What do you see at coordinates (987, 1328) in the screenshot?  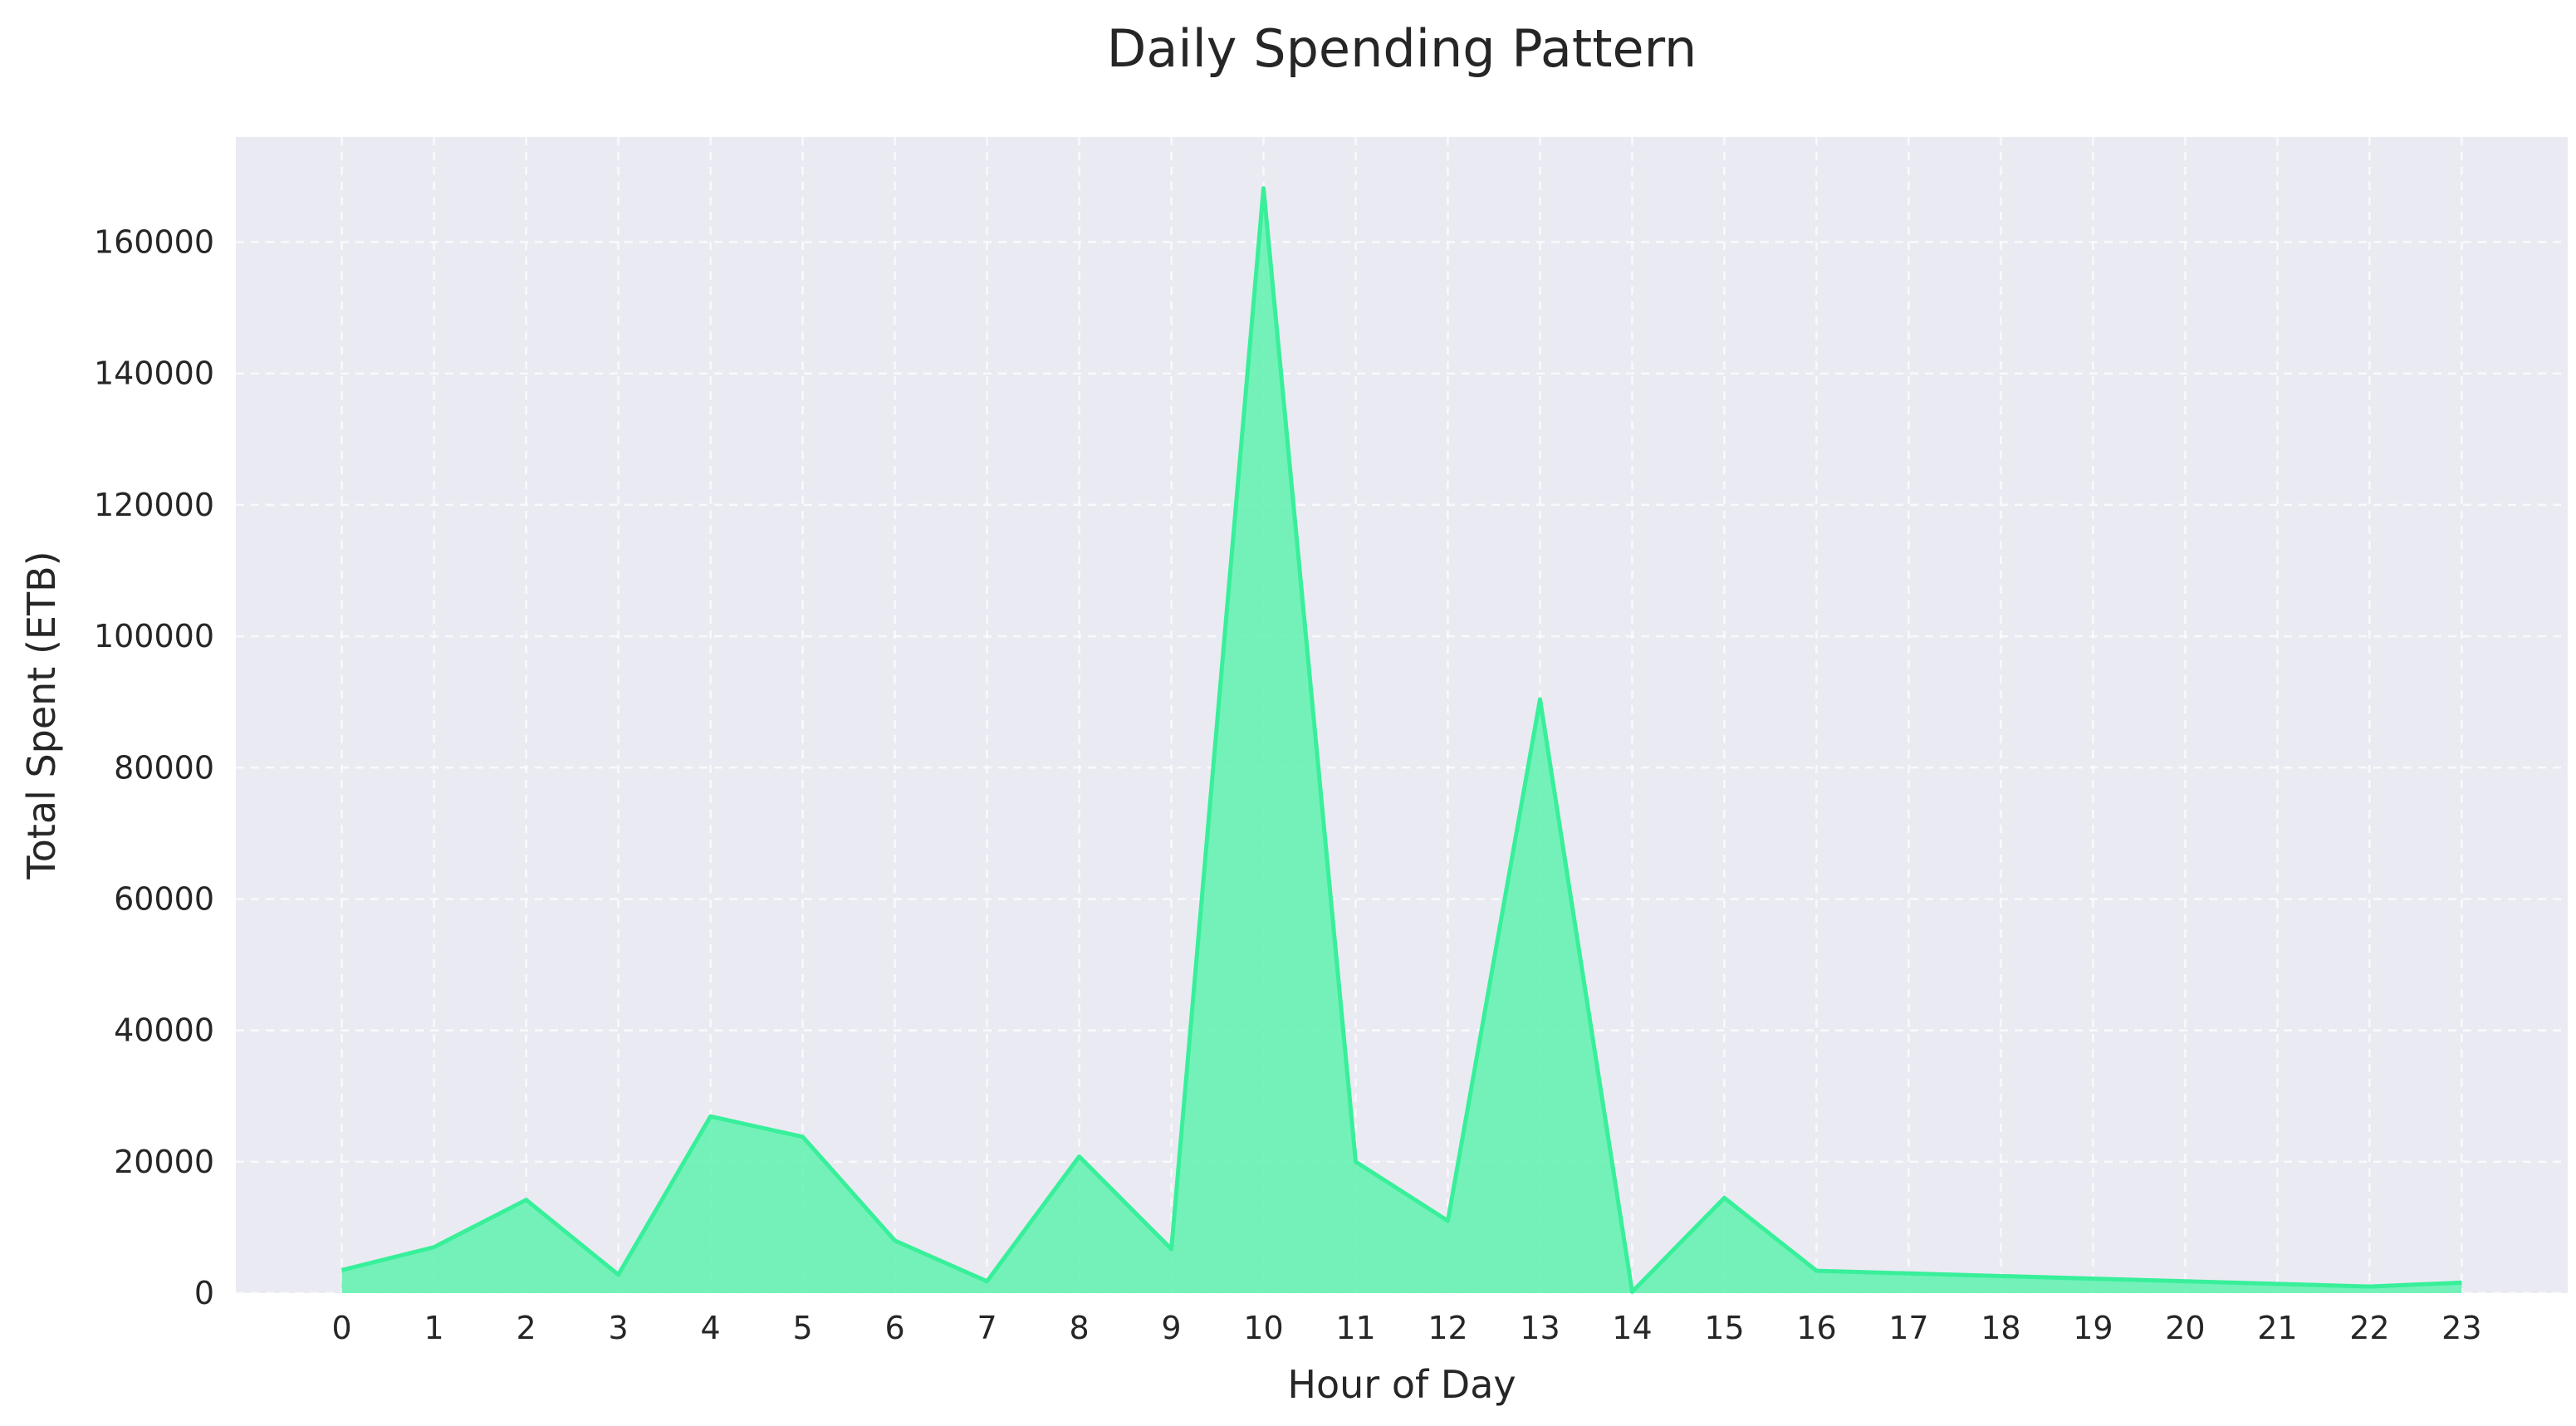 I see `x-tick-label: 7` at bounding box center [987, 1328].